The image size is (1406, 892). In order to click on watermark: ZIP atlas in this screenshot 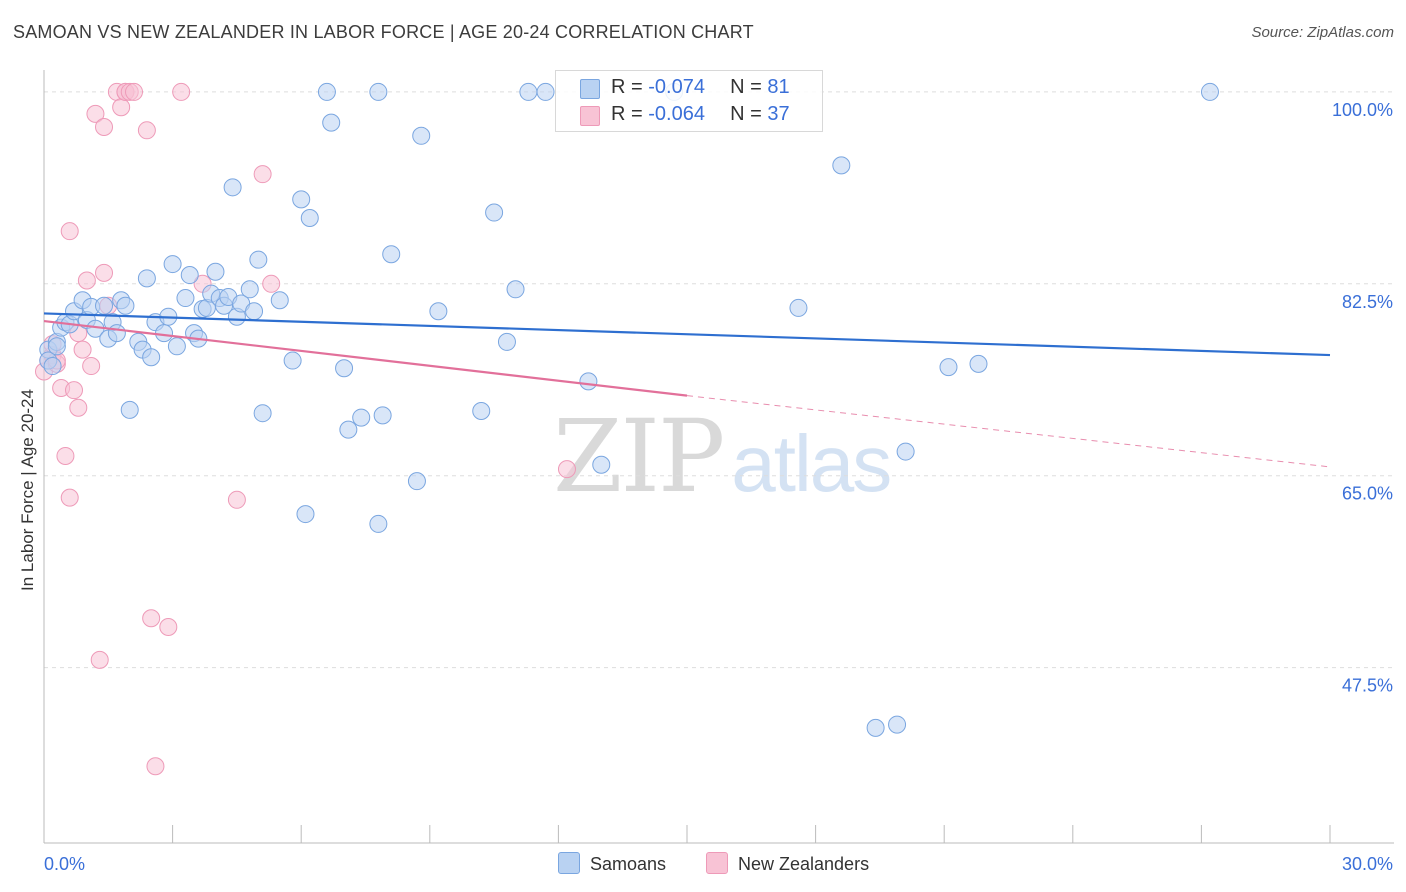, I will do `click(722, 456)`.